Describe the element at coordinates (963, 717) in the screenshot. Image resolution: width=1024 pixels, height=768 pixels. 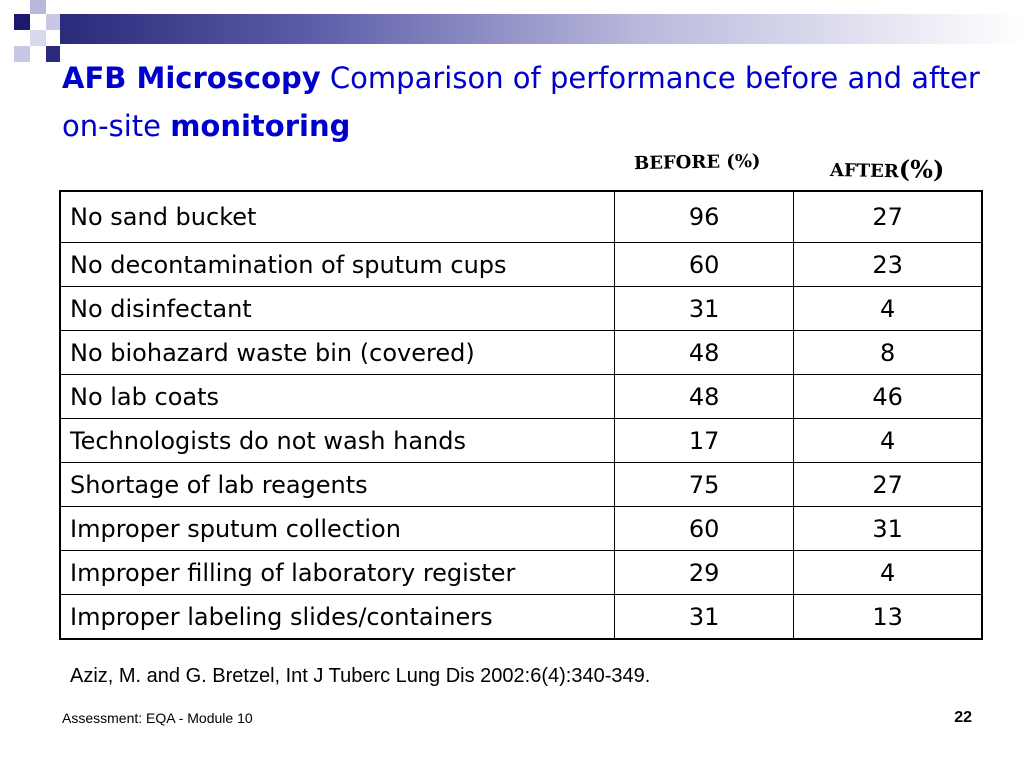
I see `page-number: 22` at that location.